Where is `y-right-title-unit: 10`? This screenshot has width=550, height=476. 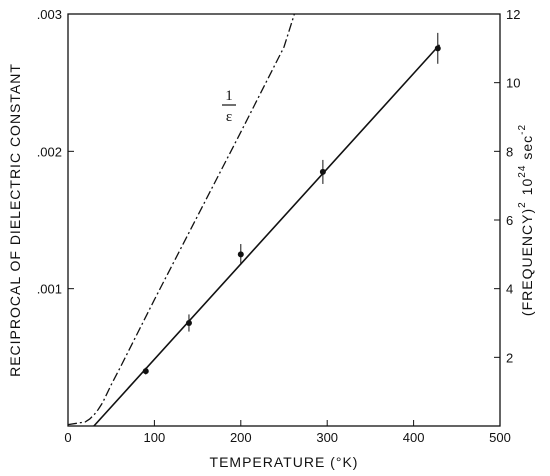 y-right-title-unit: 10 is located at coordinates (527, 187).